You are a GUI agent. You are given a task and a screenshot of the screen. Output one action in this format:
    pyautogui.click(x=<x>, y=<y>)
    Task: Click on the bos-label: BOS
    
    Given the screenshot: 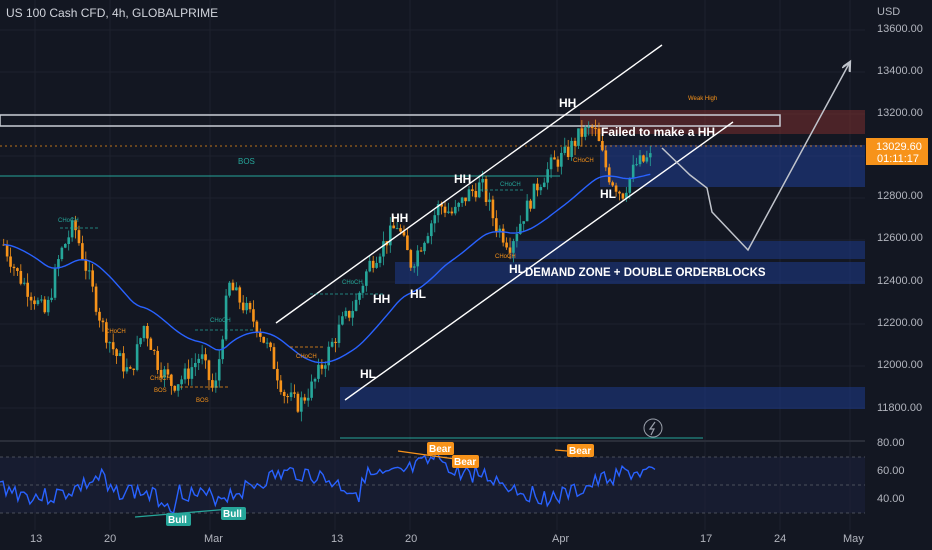 What is the action you would take?
    pyautogui.click(x=246, y=161)
    